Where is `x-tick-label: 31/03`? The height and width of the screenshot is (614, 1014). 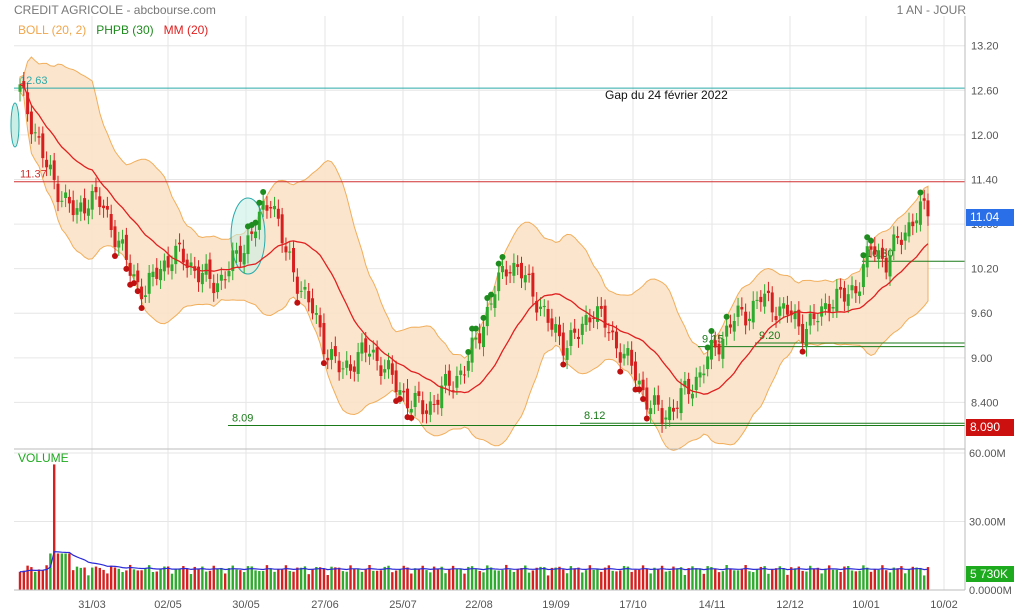 x-tick-label: 31/03 is located at coordinates (92, 605).